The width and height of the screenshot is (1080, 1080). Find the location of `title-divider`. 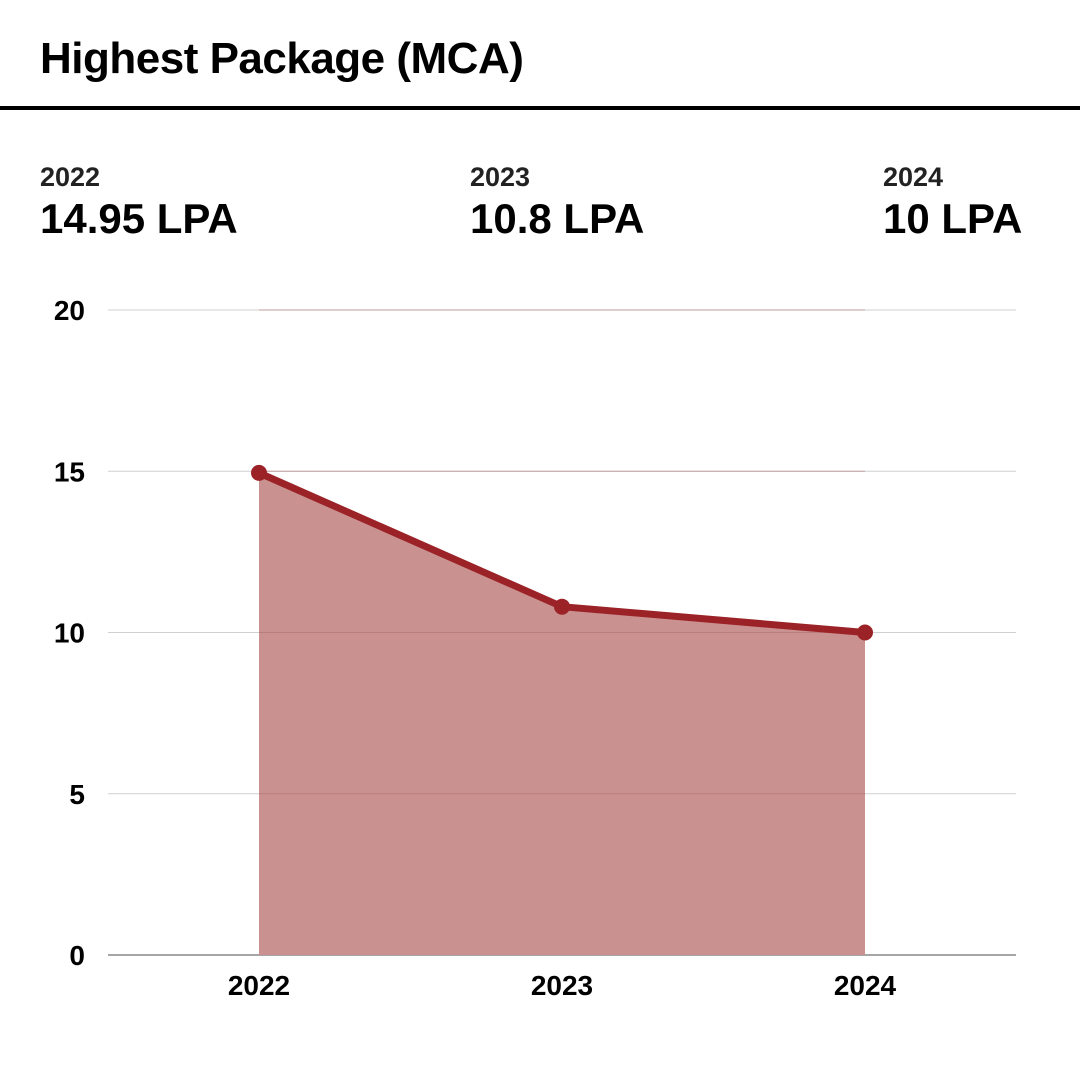

title-divider is located at coordinates (540, 108).